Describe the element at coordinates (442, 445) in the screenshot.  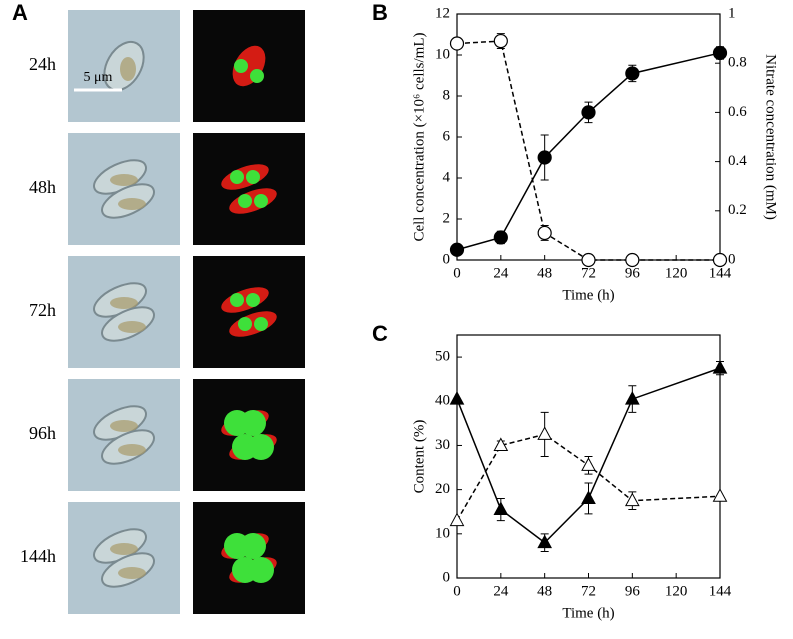
I see `y-tick-label: 30` at that location.